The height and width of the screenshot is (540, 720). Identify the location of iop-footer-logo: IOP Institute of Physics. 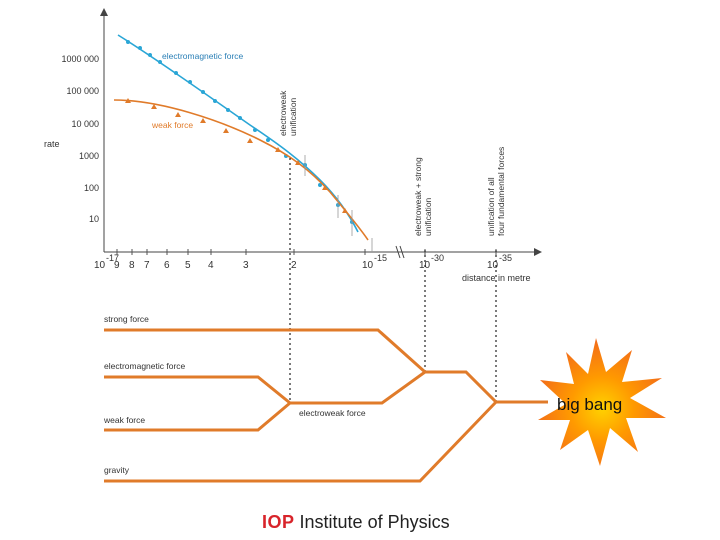
(356, 522).